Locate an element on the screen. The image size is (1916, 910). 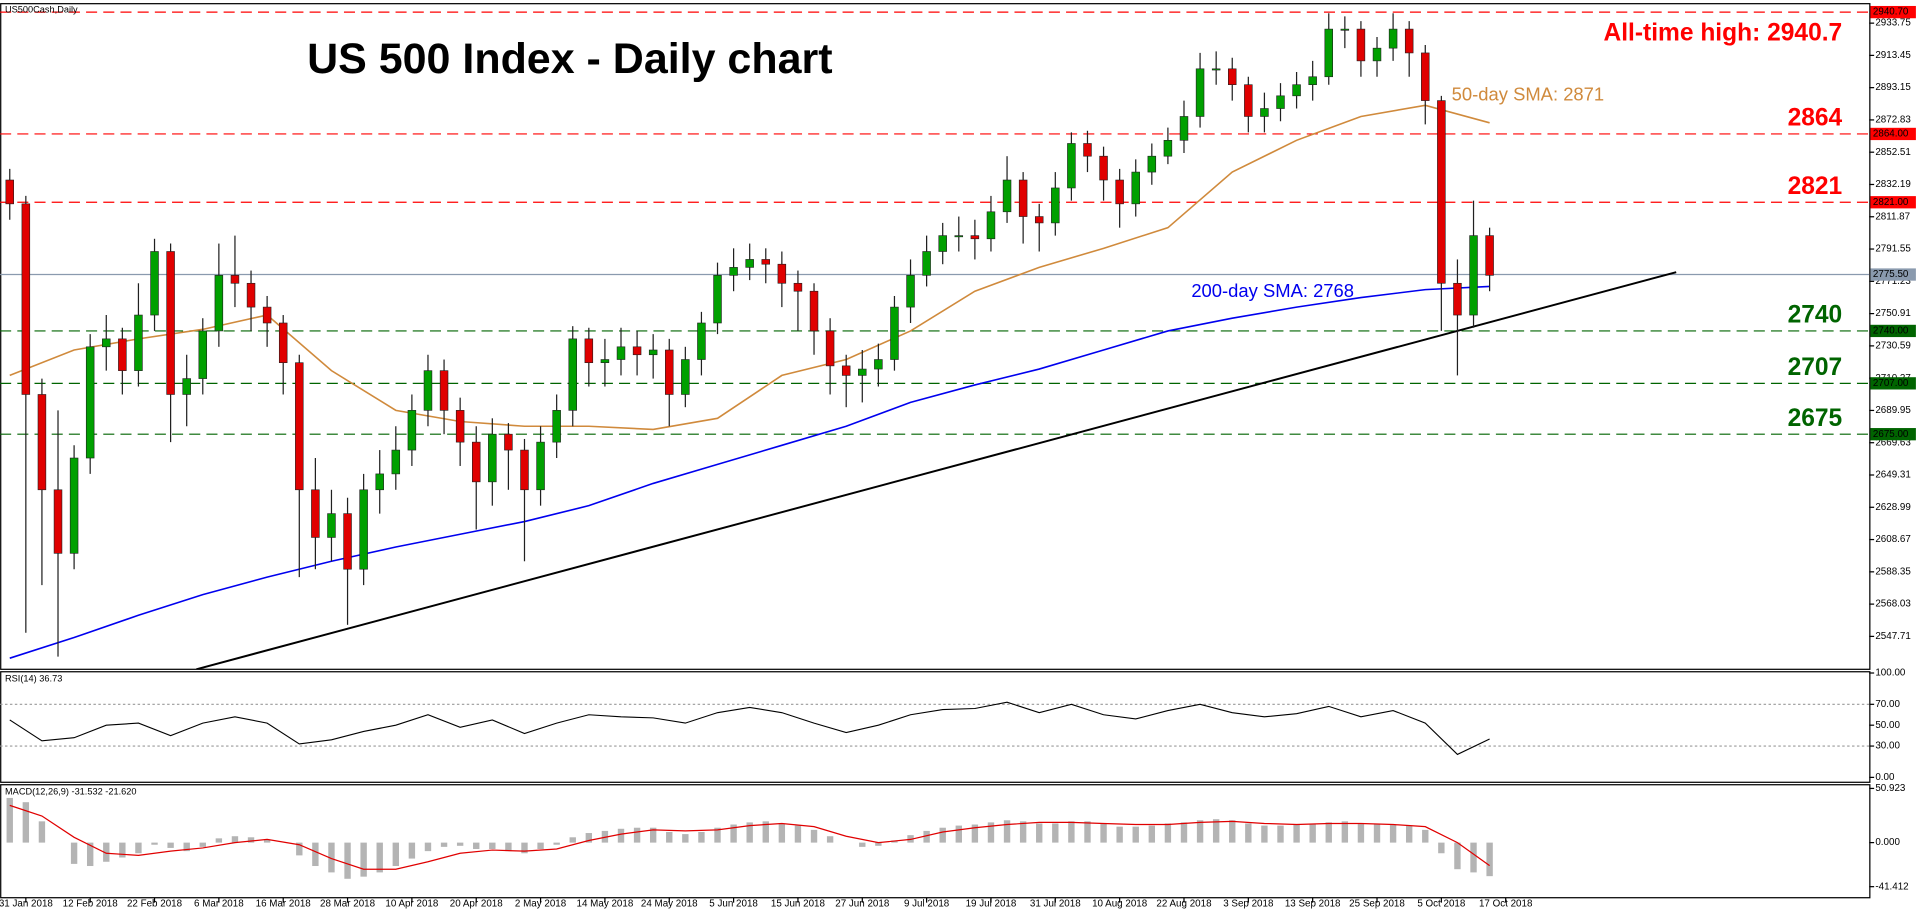
y-tick-label: 2913.45 is located at coordinates (1893, 55).